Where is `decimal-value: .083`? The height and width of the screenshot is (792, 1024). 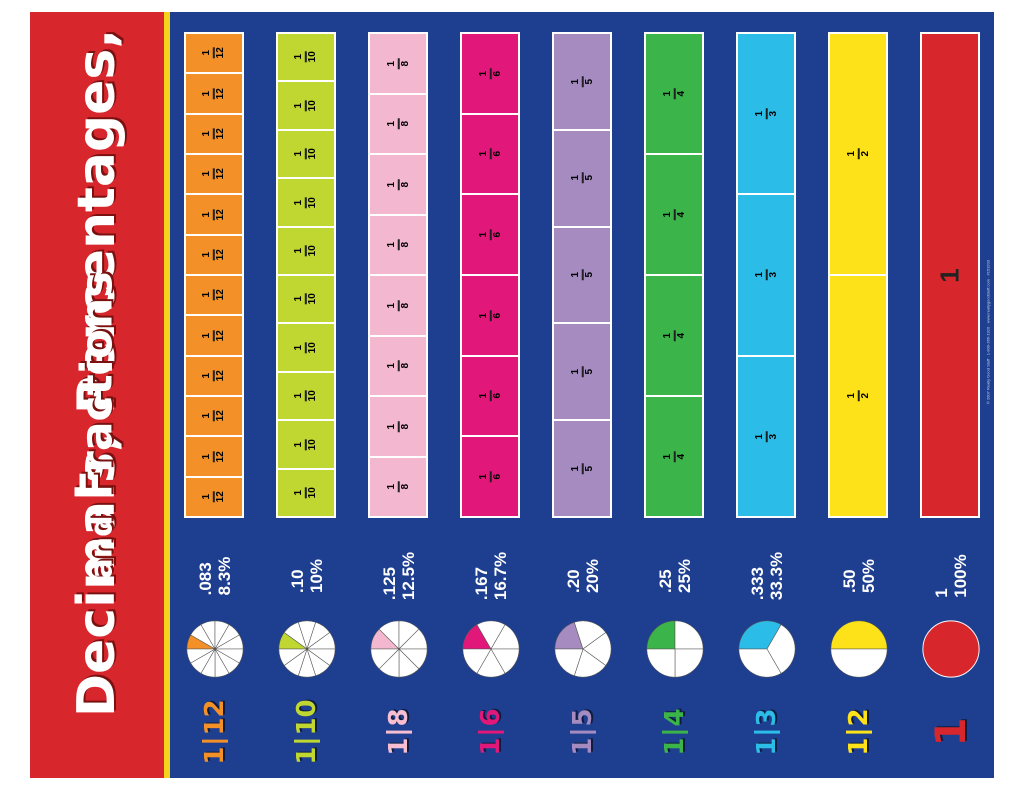 decimal-value: .083 is located at coordinates (205, 579).